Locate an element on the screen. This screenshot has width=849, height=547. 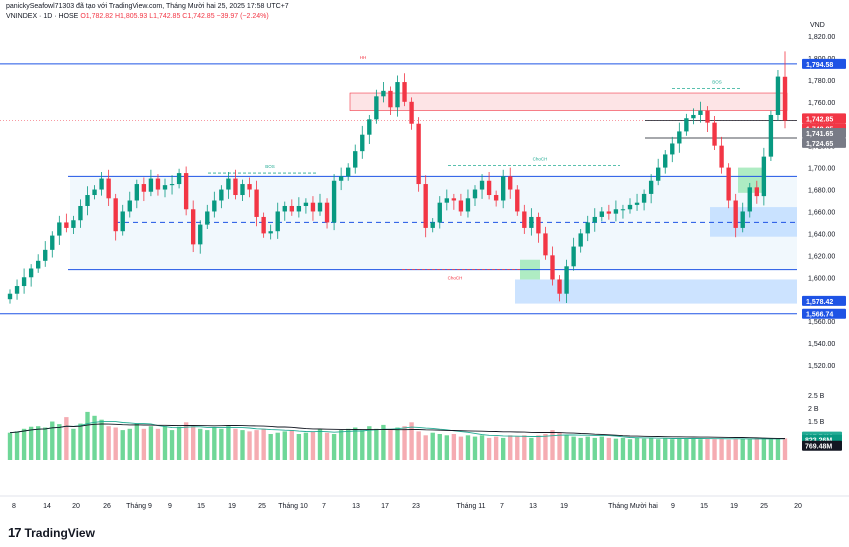
y-tick-label: 1,660.00 is located at coordinates (821, 212).